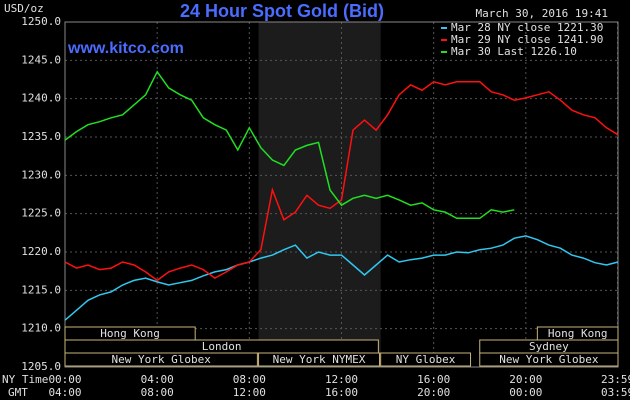  What do you see at coordinates (542, 13) in the screenshot?
I see `timestamp: March 30, 2016 19:41` at bounding box center [542, 13].